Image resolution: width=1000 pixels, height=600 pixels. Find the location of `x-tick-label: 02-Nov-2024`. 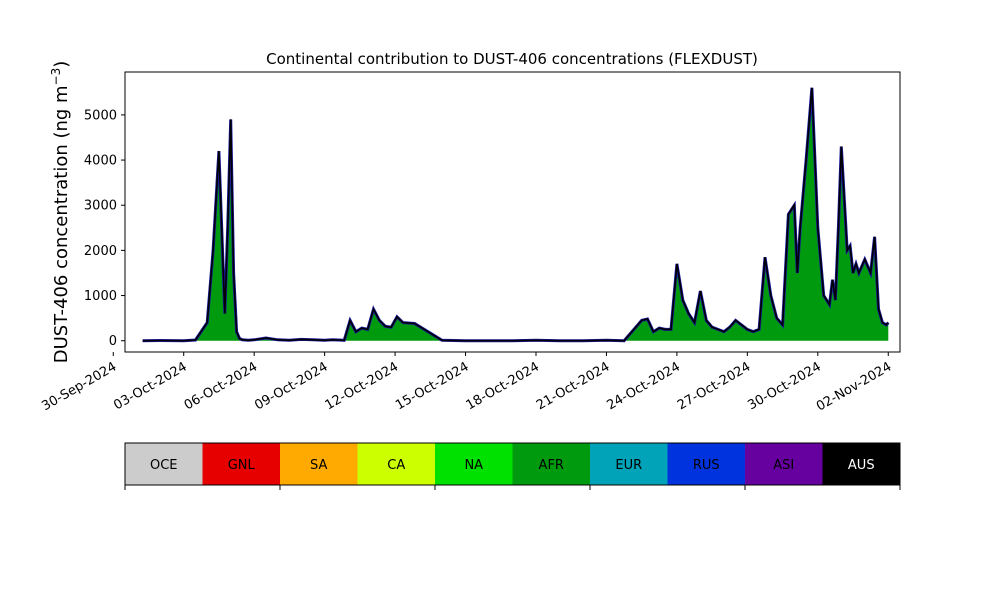

x-tick-label: 02-Nov-2024 is located at coordinates (854, 386).